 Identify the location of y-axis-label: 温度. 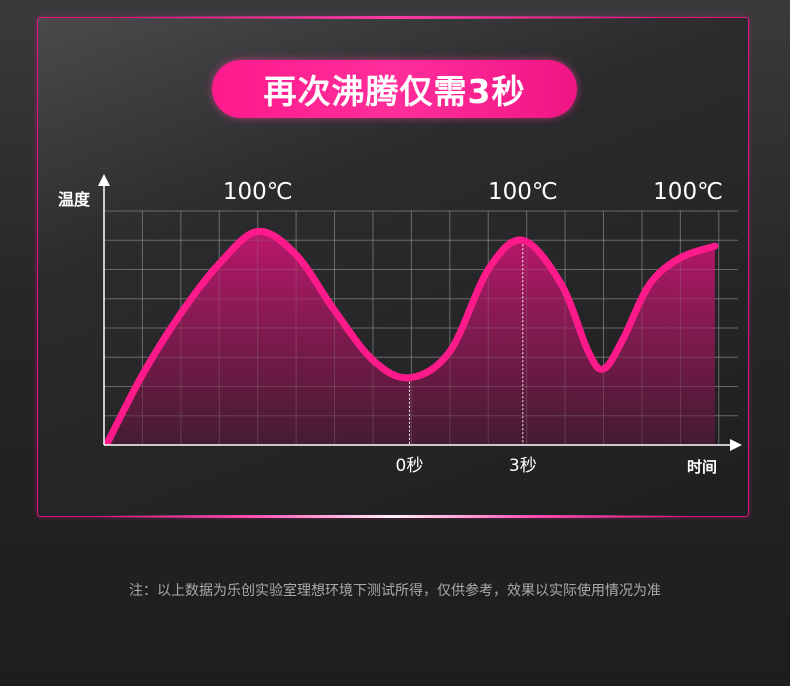
(74, 199).